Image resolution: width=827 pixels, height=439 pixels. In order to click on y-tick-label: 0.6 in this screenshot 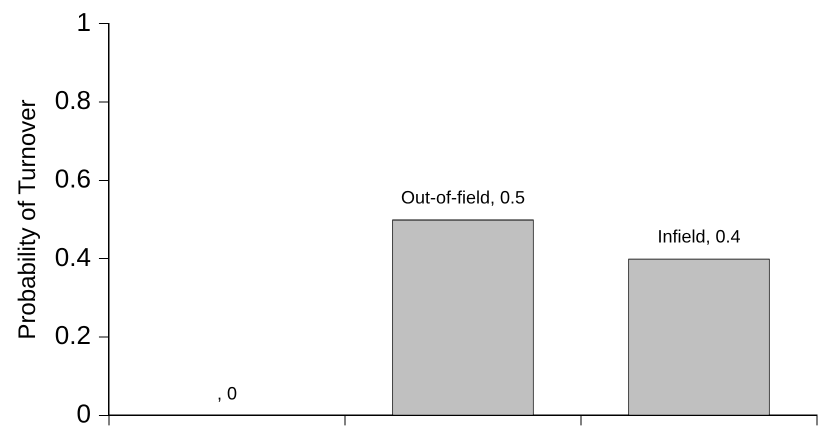, I will do `click(72, 178)`.